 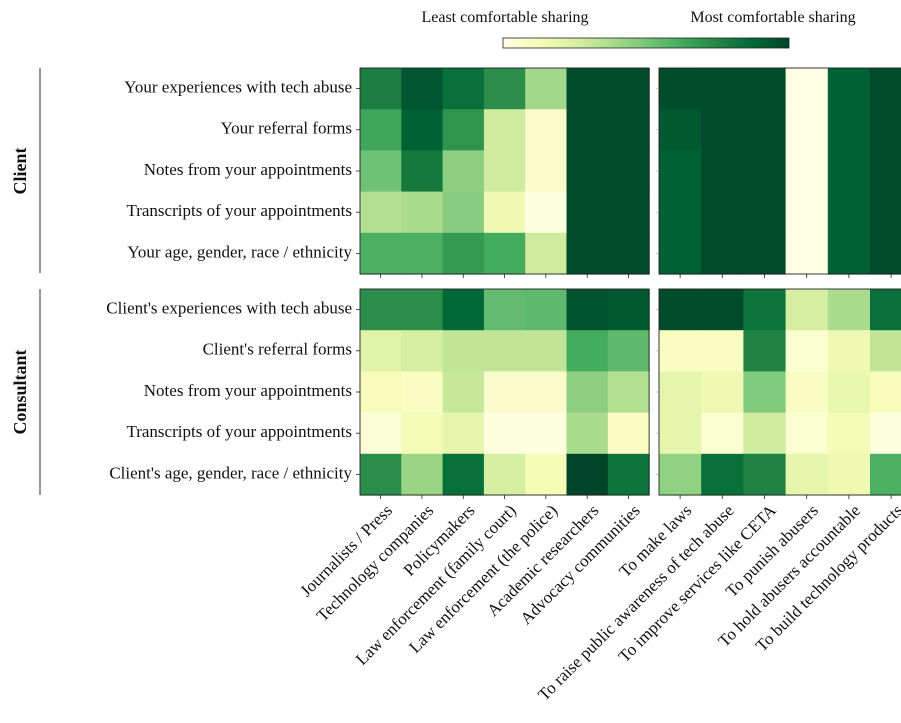 What do you see at coordinates (20, 170) in the screenshot?
I see `group-label-client: Client` at bounding box center [20, 170].